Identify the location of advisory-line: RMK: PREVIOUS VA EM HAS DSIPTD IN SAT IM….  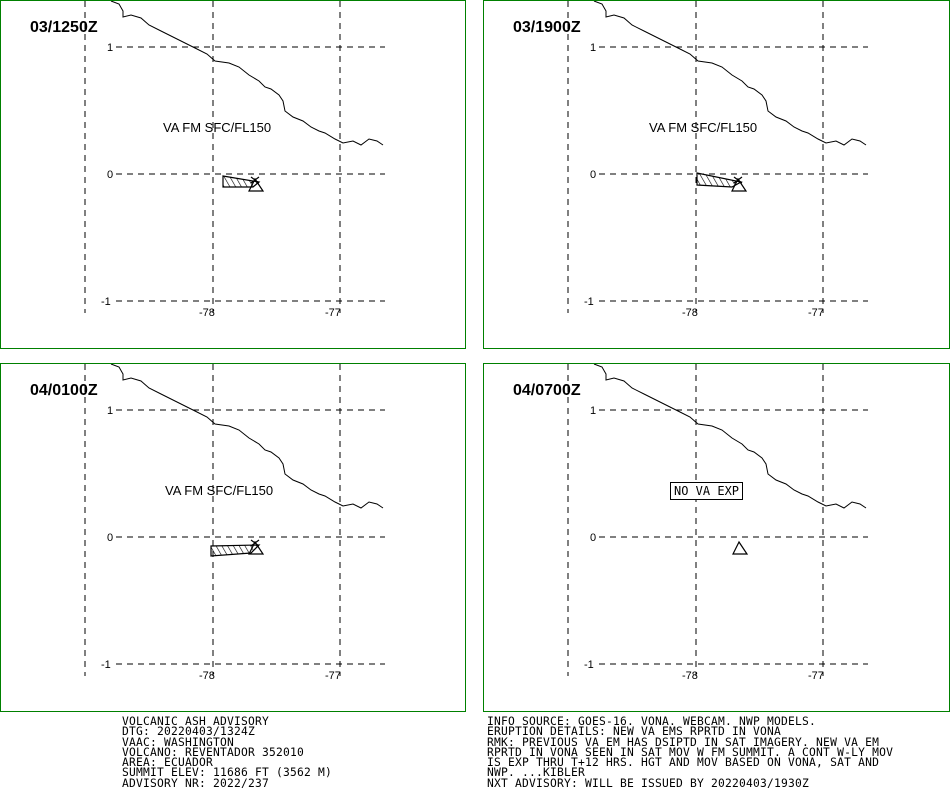
(683, 742).